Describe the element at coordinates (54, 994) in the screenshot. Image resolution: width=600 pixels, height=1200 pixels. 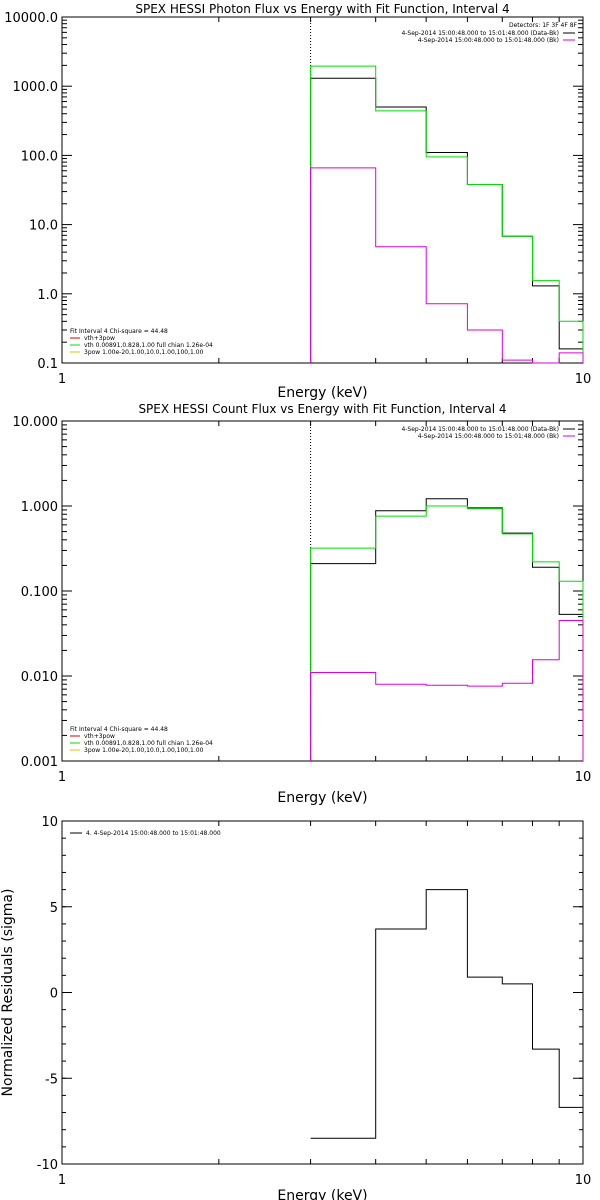
I see `y-tick-label: 0` at that location.